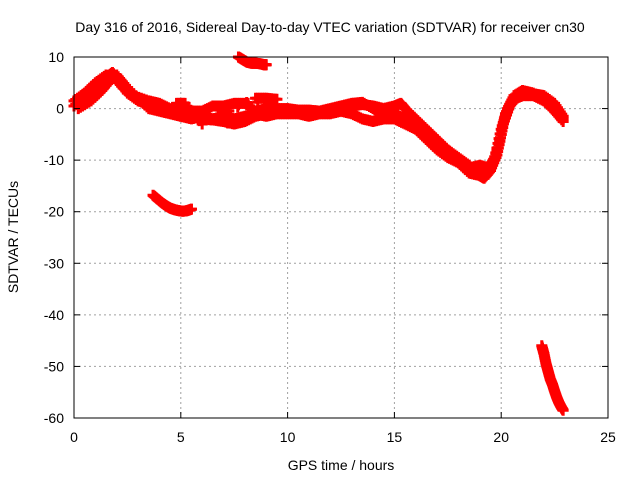  Describe the element at coordinates (395, 437) in the screenshot. I see `x-tick-label: 15` at that location.